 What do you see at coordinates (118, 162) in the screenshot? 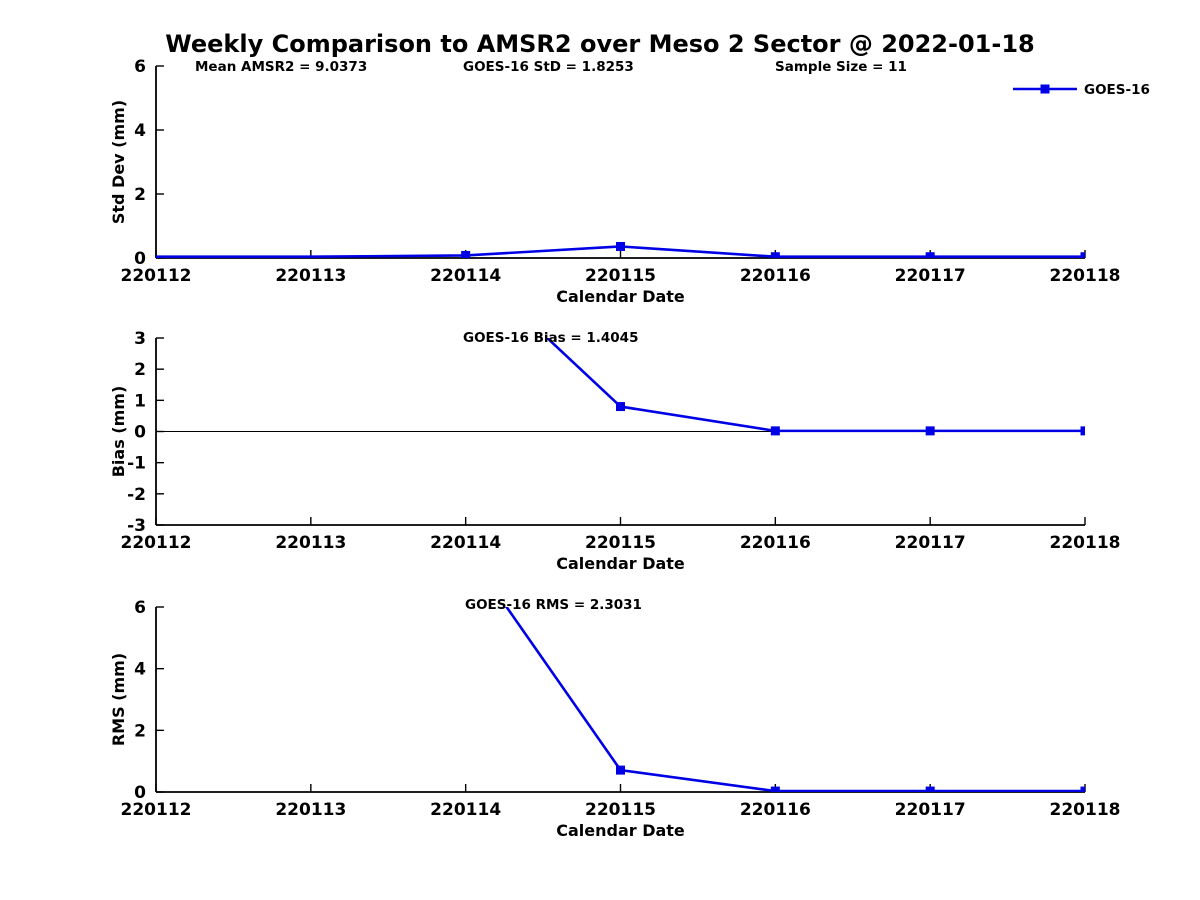
I see `y-axis-label: Std Dev (mm)` at bounding box center [118, 162].